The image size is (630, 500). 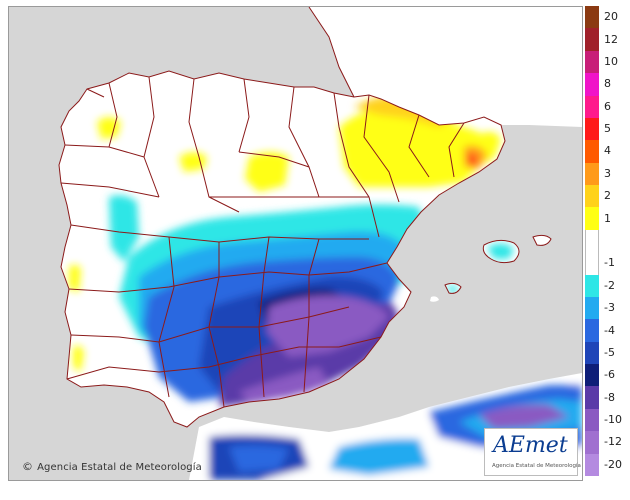 I want to click on legend-label: -10, so click(x=613, y=420).